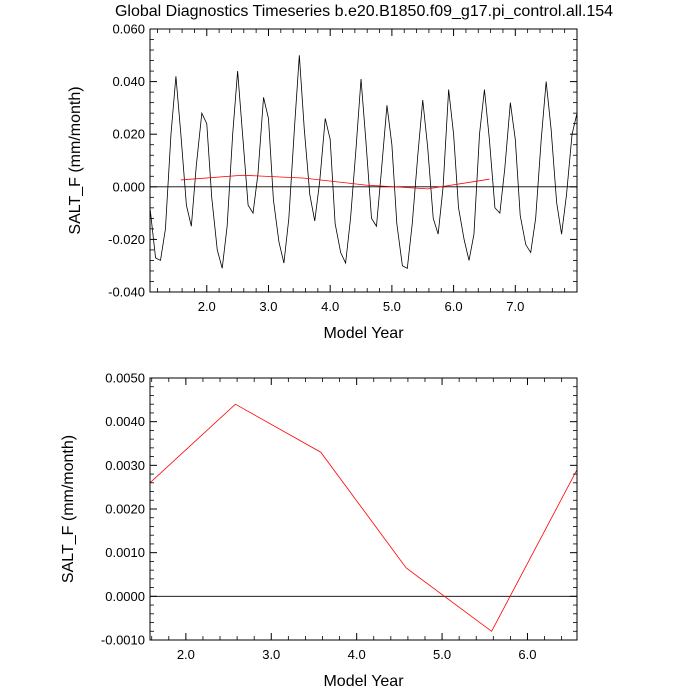 This screenshot has width=700, height=700. What do you see at coordinates (335, 182) in the screenshot?
I see `annual-mean-series-line` at bounding box center [335, 182].